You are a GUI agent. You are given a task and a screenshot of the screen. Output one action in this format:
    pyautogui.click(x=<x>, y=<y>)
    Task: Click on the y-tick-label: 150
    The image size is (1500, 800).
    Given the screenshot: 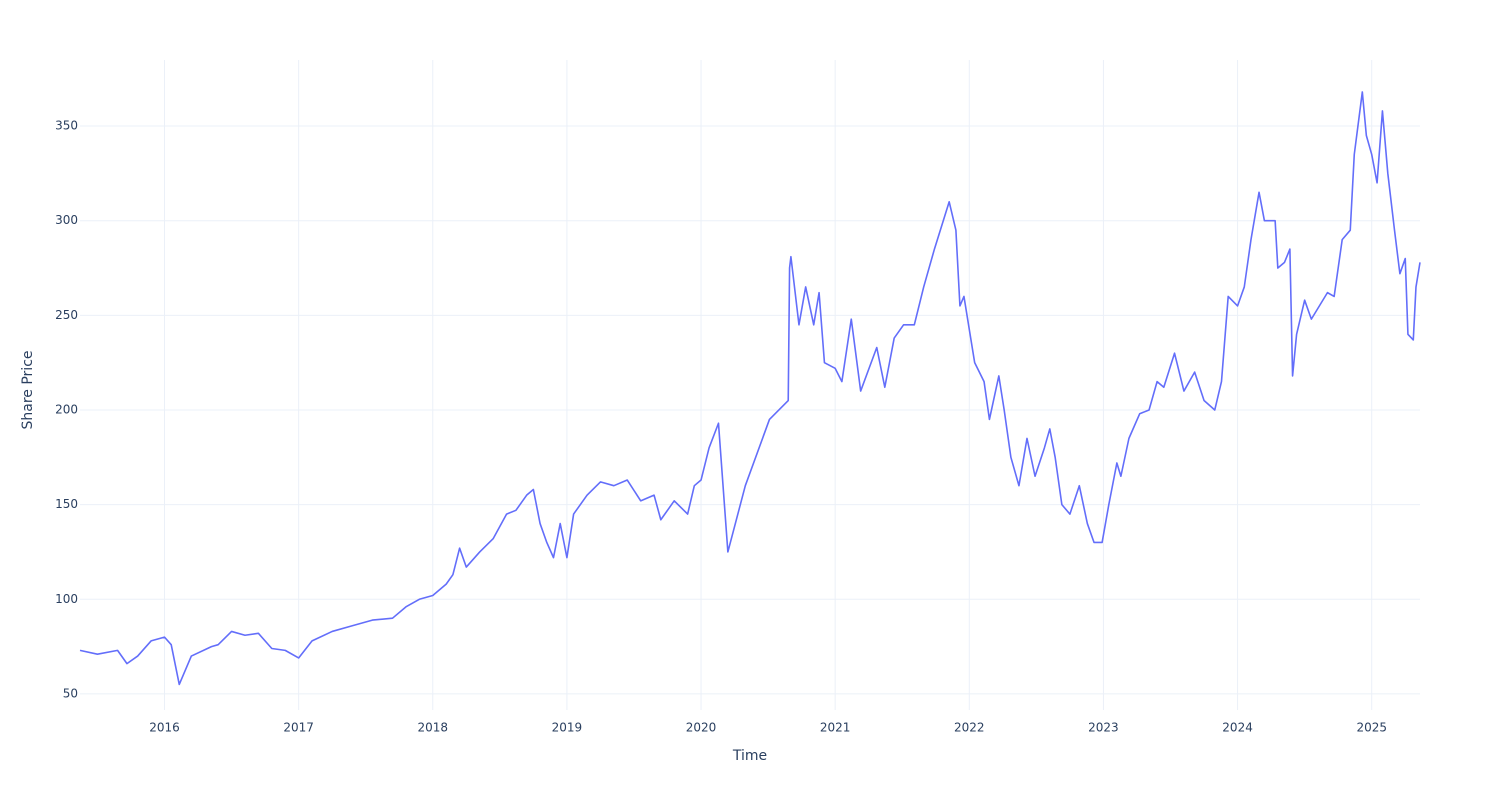 What is the action you would take?
    pyautogui.click(x=66, y=504)
    